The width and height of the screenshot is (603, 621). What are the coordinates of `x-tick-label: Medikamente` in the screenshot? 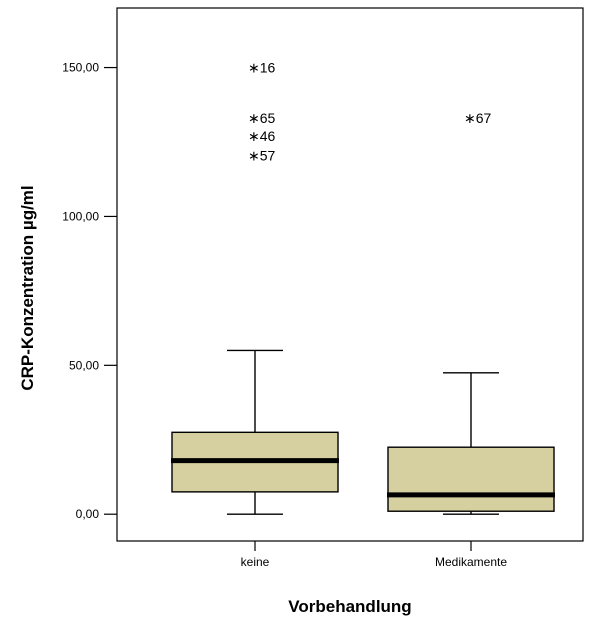 It's located at (471, 562).